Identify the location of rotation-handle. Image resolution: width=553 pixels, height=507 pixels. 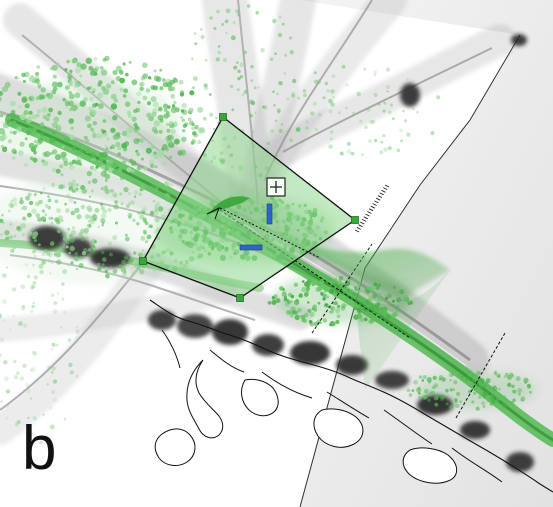
(229, 205).